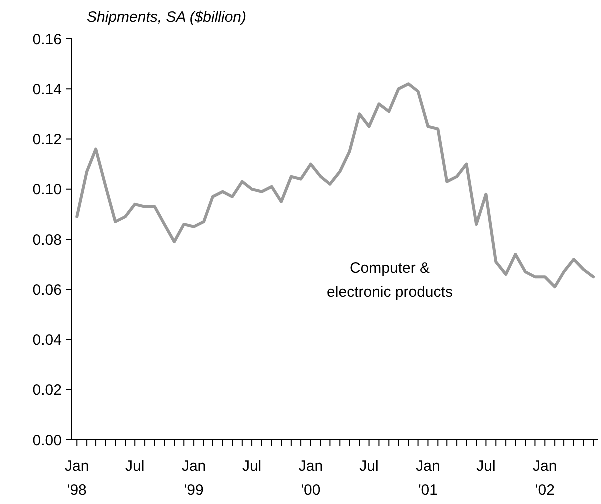  I want to click on y-tick-label: 0.14, so click(47, 89).